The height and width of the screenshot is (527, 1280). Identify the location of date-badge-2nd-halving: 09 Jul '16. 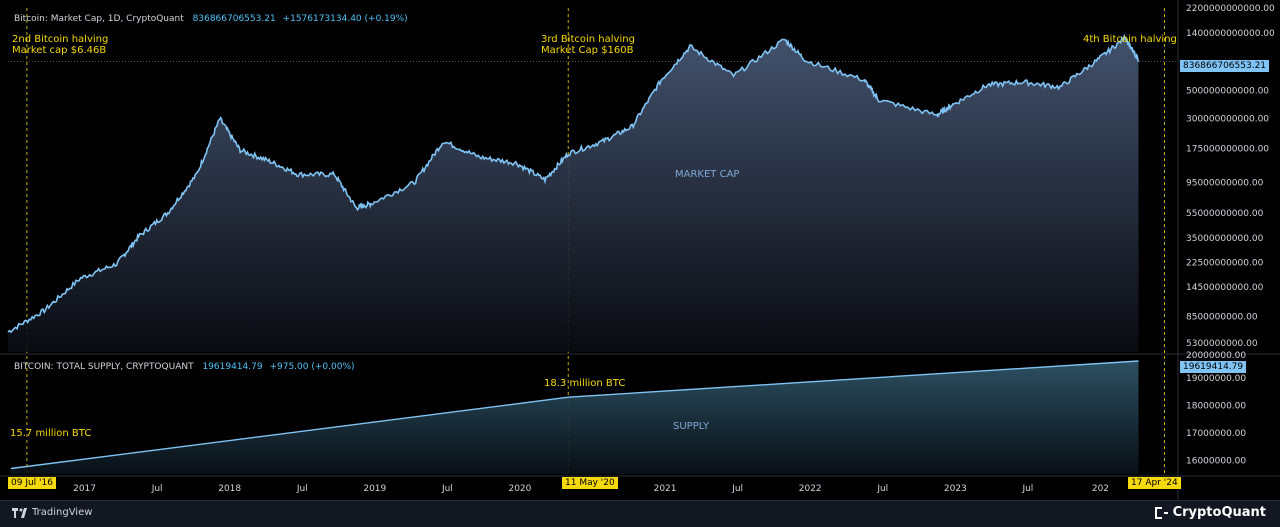
(32, 483).